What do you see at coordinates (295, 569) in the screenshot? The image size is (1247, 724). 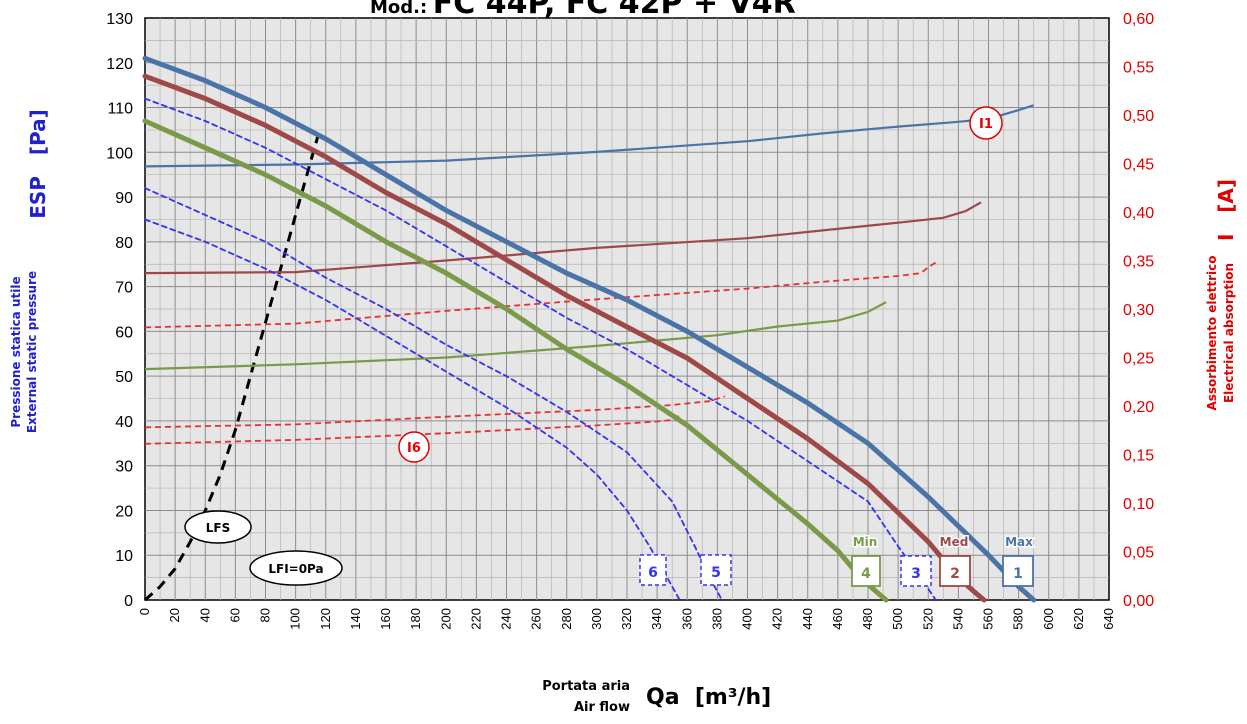 I see `lfi-marker-label: LFI=0Pa` at bounding box center [295, 569].